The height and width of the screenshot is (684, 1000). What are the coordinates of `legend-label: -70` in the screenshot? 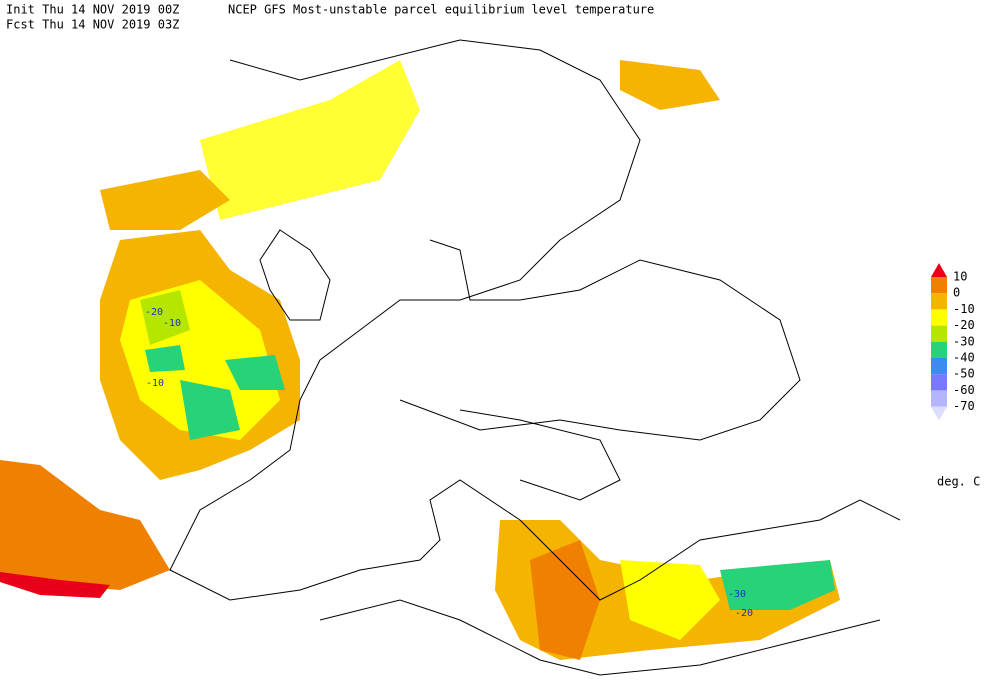 It's located at (964, 406).